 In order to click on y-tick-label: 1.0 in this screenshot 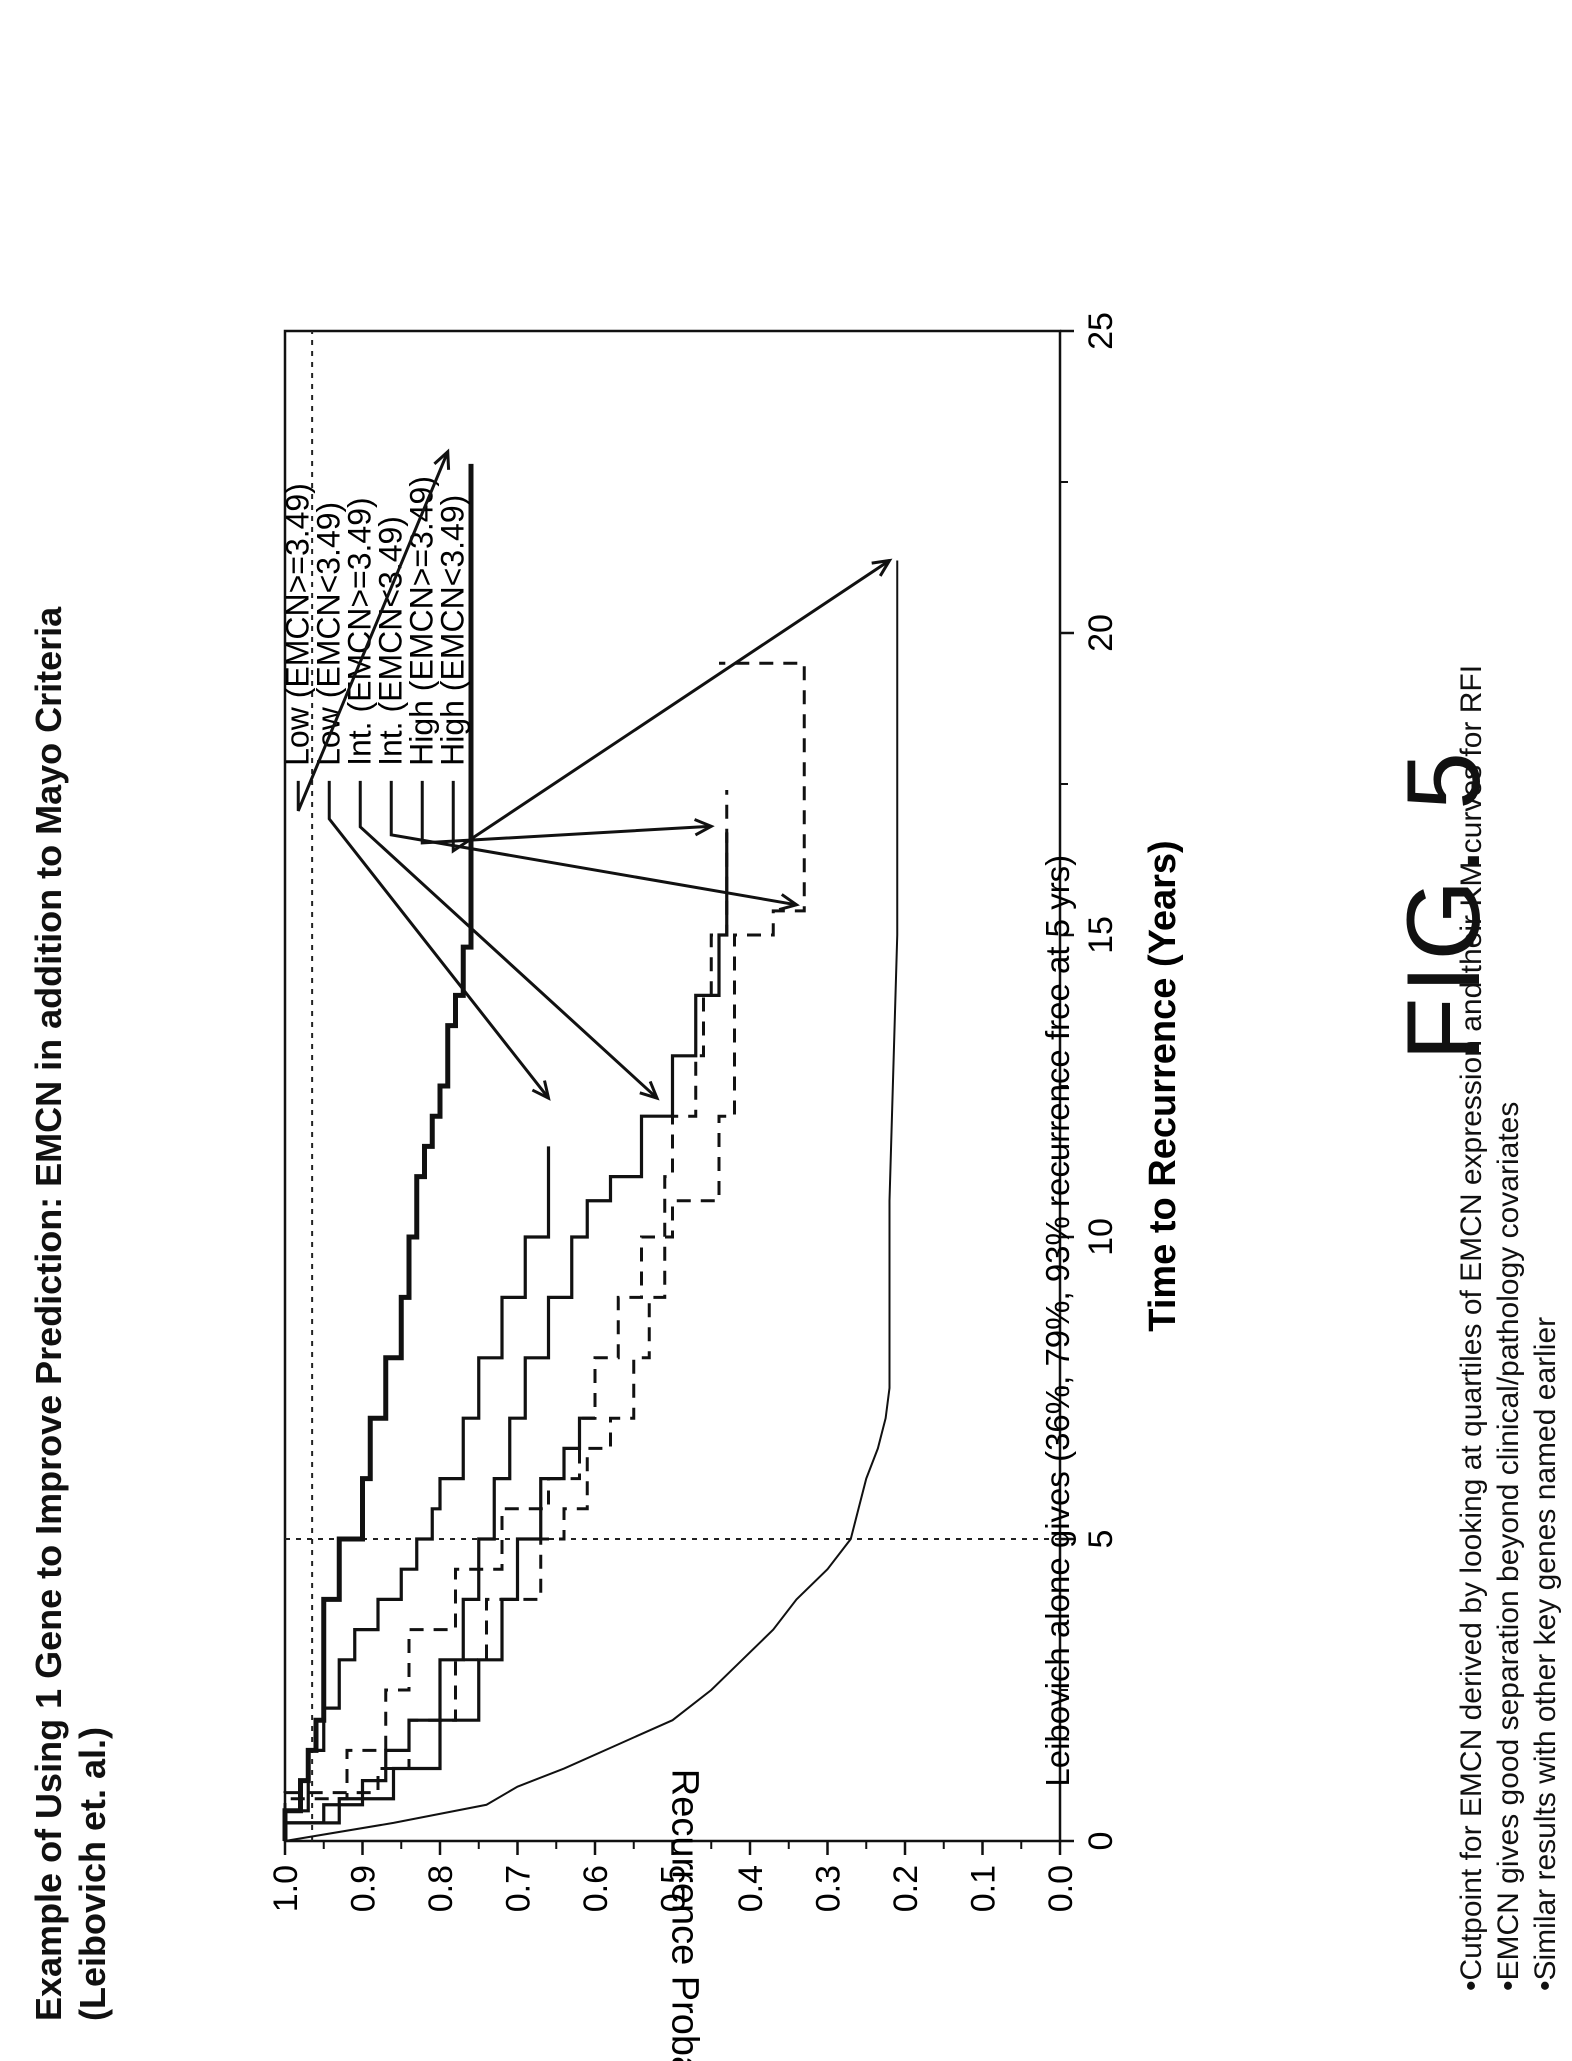, I will do `click(286, 1888)`.